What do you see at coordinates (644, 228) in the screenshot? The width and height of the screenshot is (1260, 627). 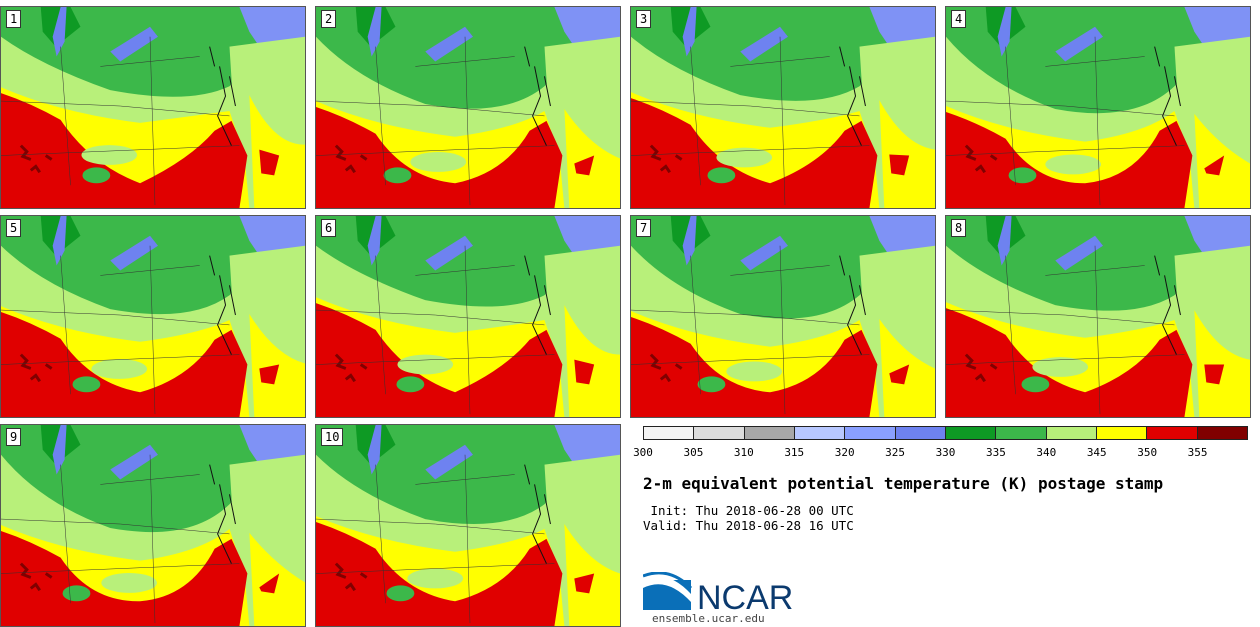 I see `member-number: 7` at bounding box center [644, 228].